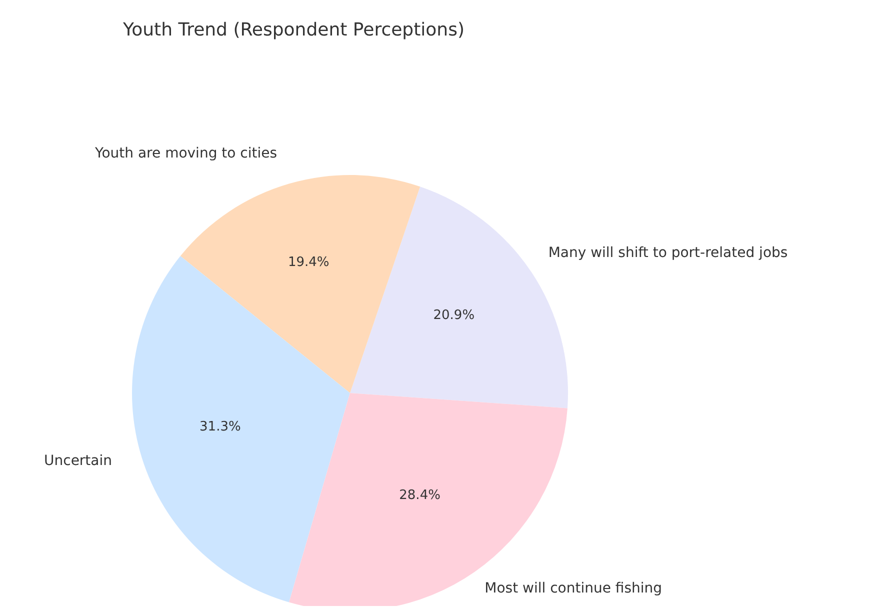  Describe the element at coordinates (419, 495) in the screenshot. I see `data-label: 28.4%` at that location.